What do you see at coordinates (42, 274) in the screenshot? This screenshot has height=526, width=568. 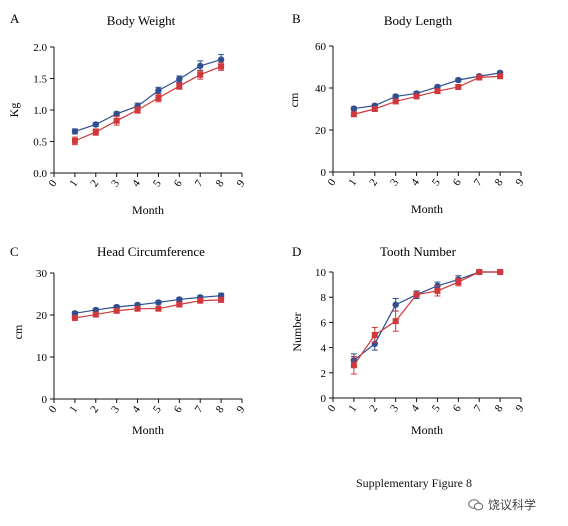 I see `y-tick-label: 30` at bounding box center [42, 274].